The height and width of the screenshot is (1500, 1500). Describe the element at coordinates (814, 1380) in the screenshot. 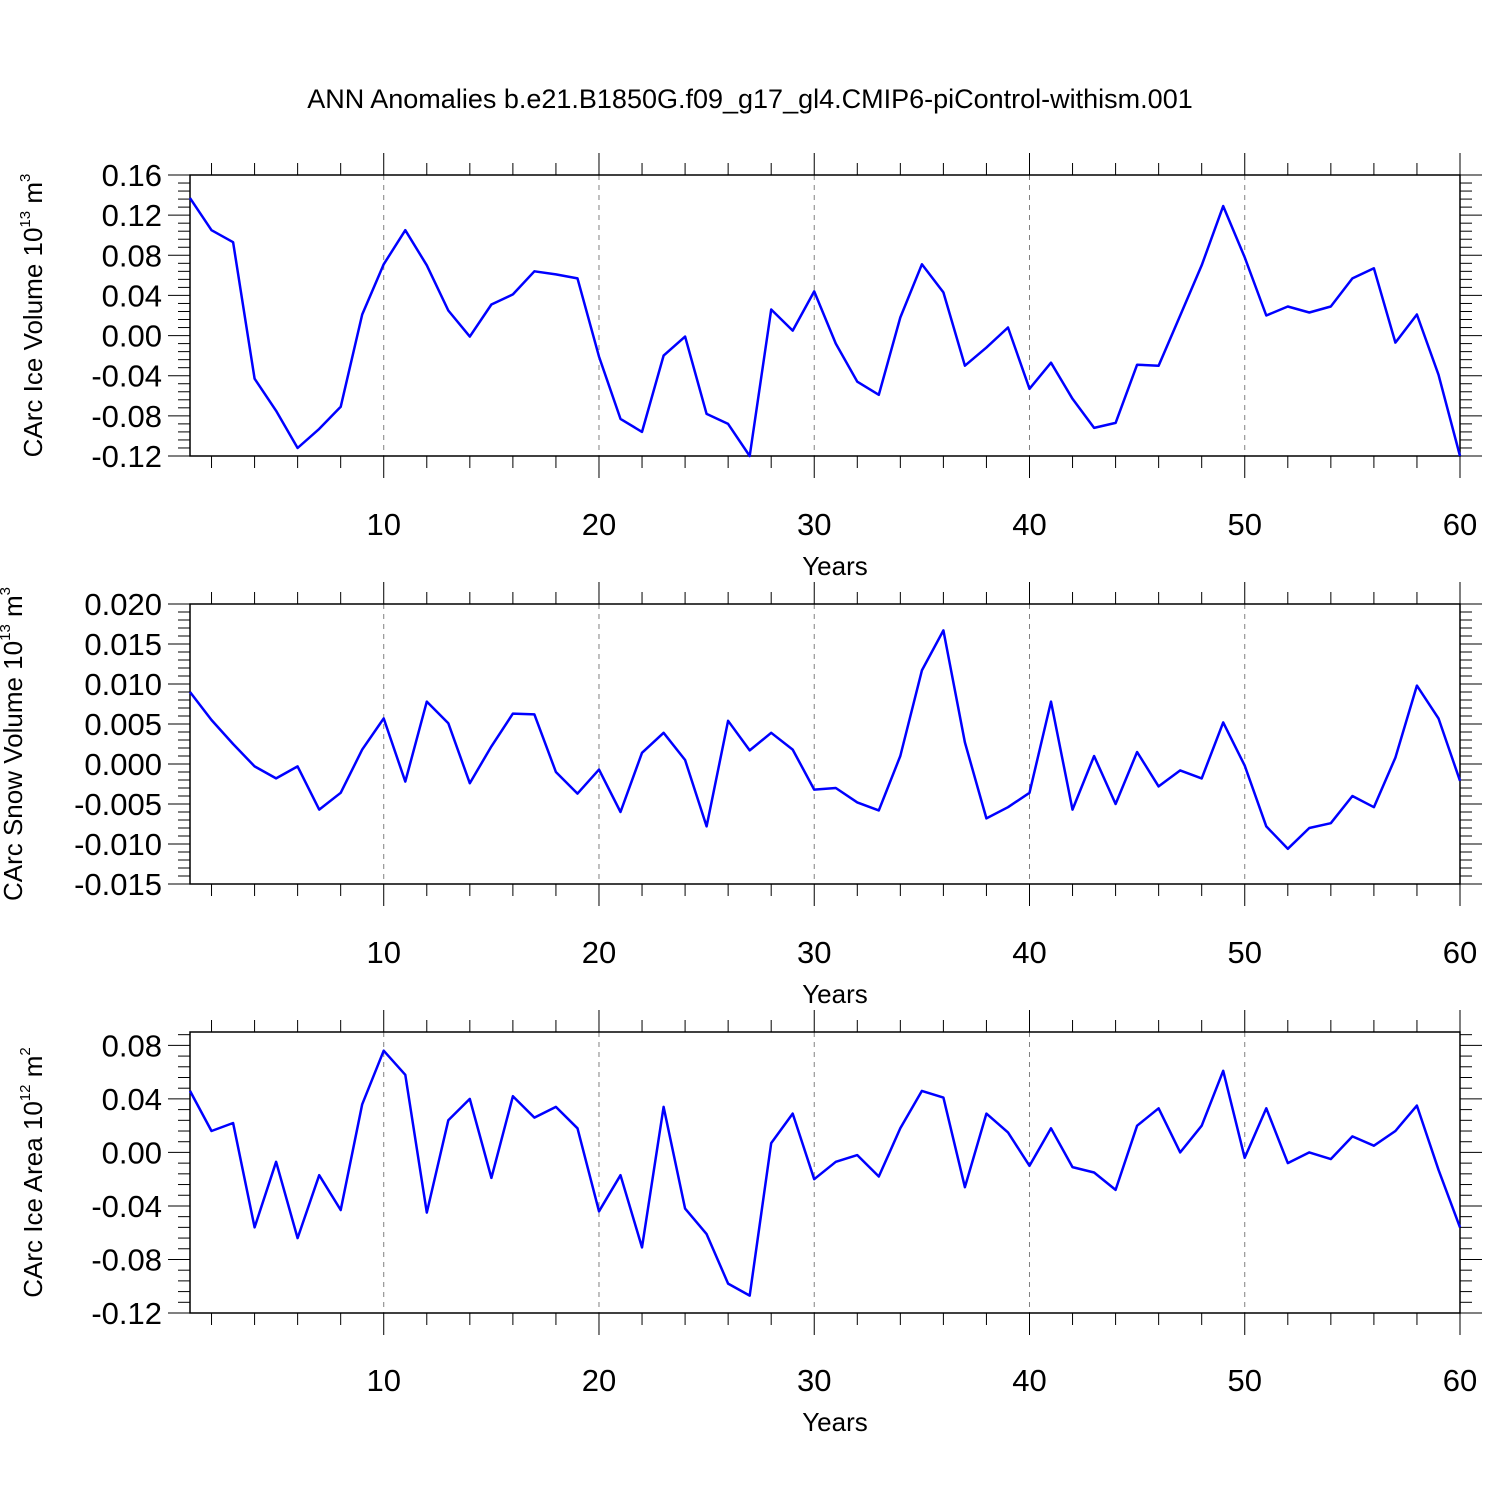

I see `x-tick-label: 30` at that location.